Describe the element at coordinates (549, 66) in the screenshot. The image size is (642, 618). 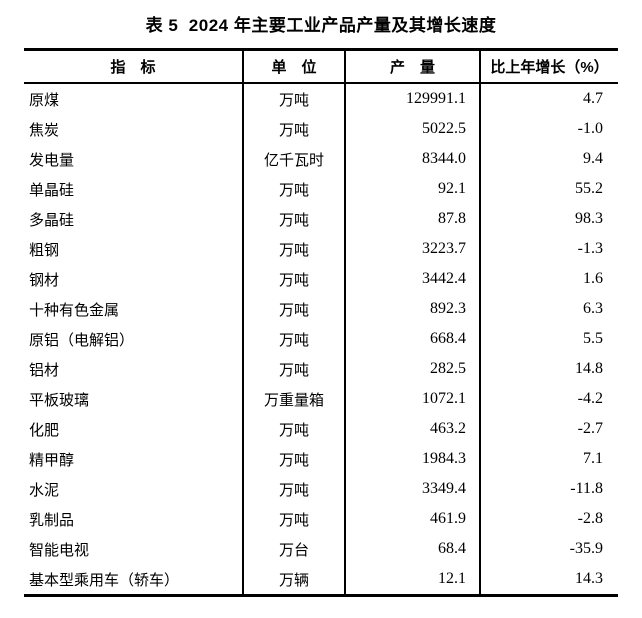
I see `column-header-growth: 比上年增长（%）` at that location.